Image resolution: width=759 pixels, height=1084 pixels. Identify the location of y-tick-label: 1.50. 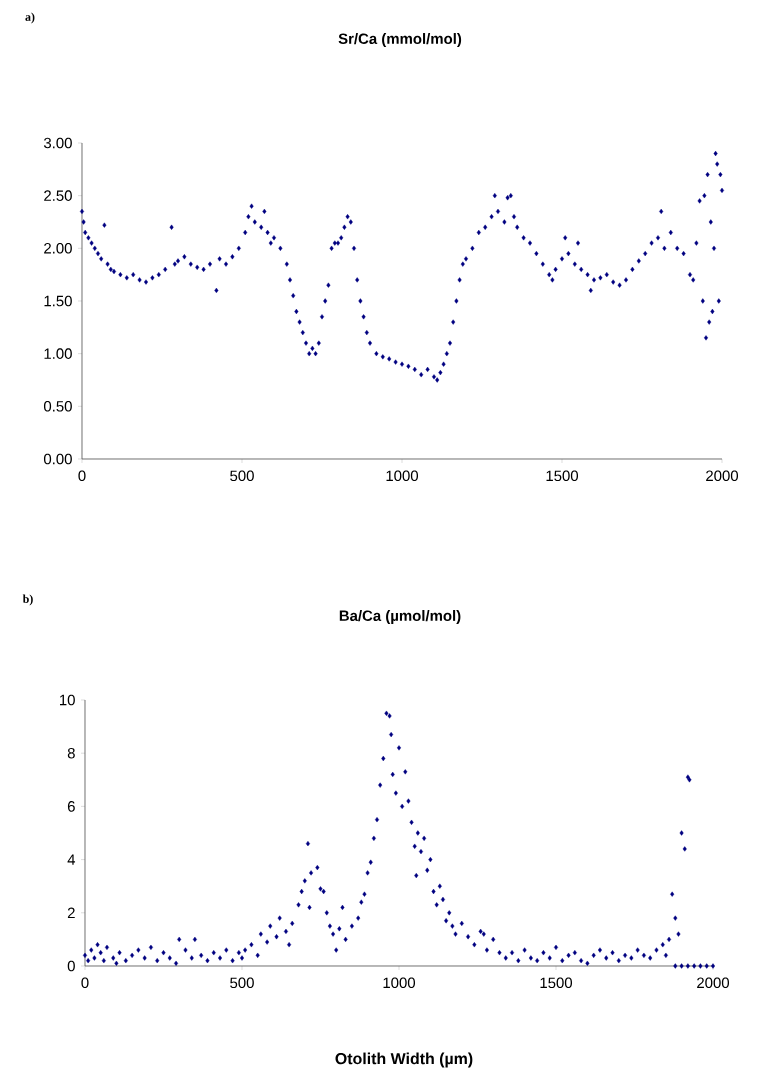
(58, 301).